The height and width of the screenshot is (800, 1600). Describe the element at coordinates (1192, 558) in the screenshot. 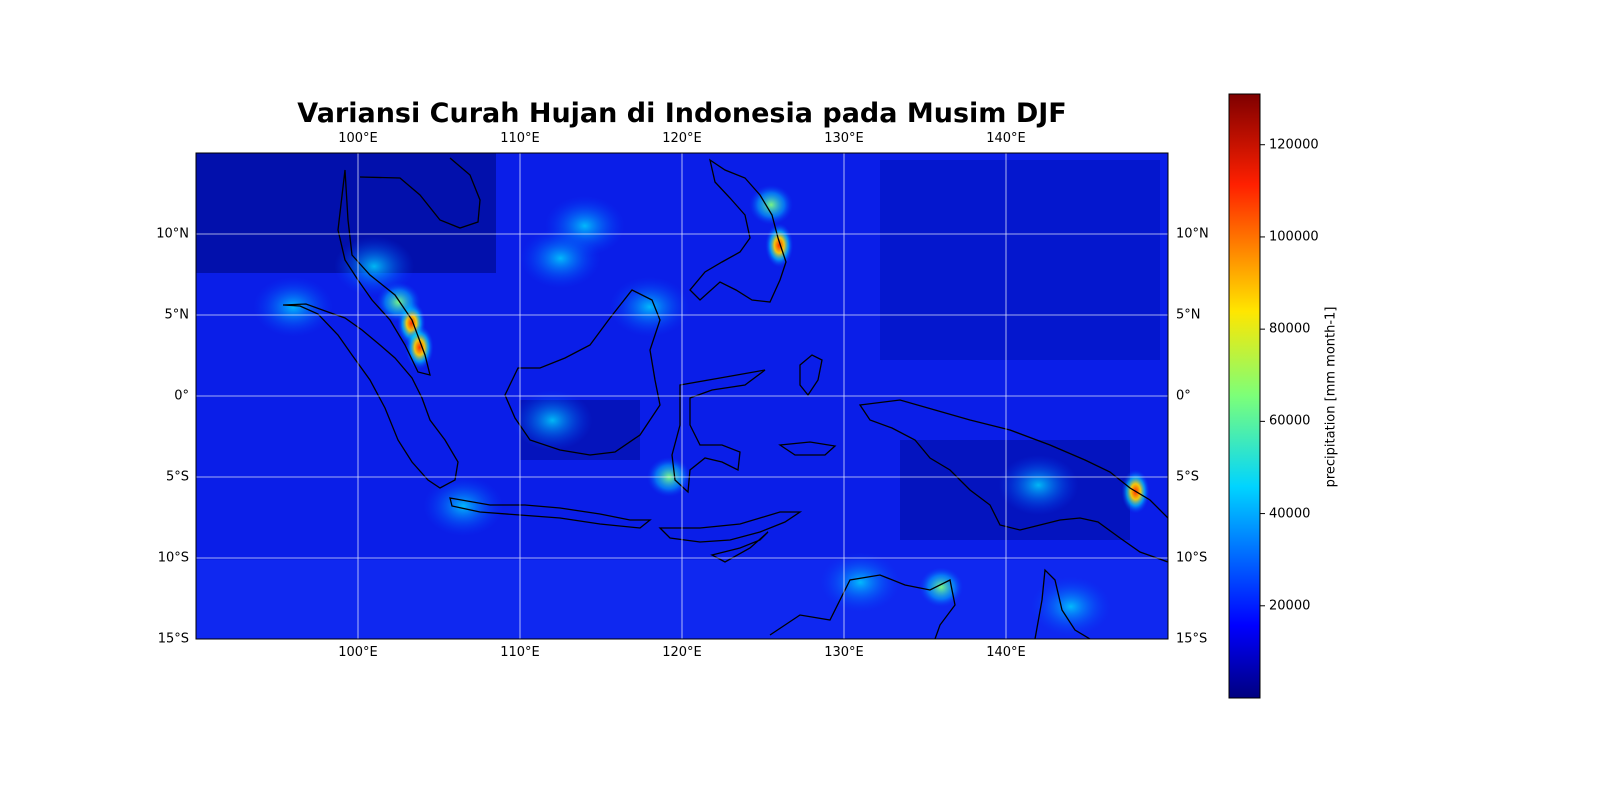

I see `lat-tick-right-10s: 10°S` at that location.